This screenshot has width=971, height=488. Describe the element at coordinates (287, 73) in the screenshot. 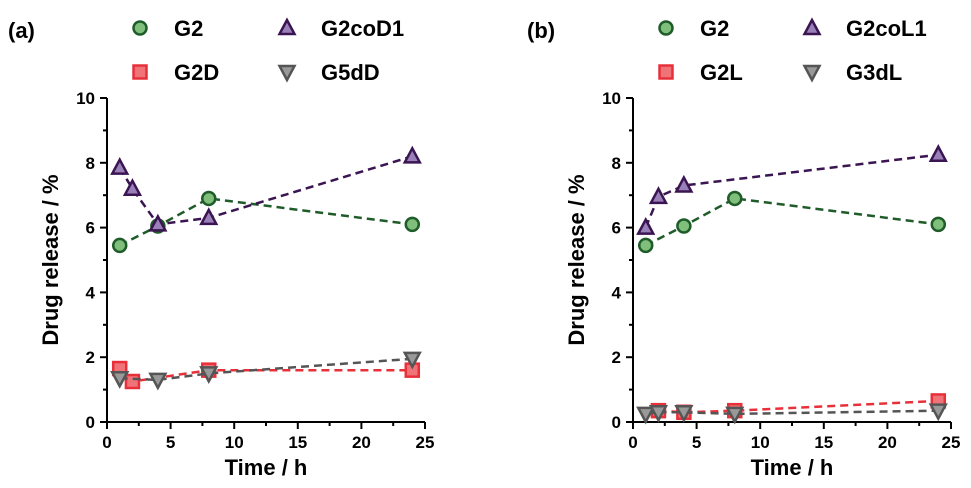

I see `legend-marker-g5dd` at that location.